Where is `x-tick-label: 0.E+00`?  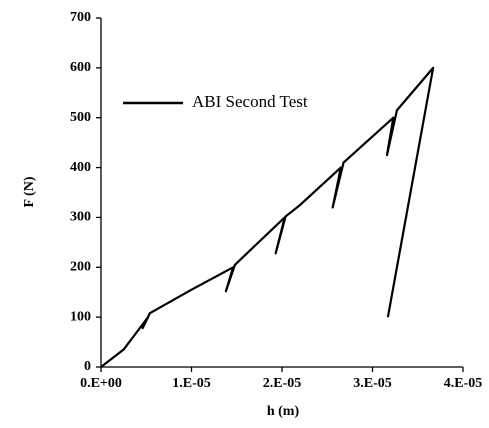 x-tick-label: 0.E+00 is located at coordinates (101, 383).